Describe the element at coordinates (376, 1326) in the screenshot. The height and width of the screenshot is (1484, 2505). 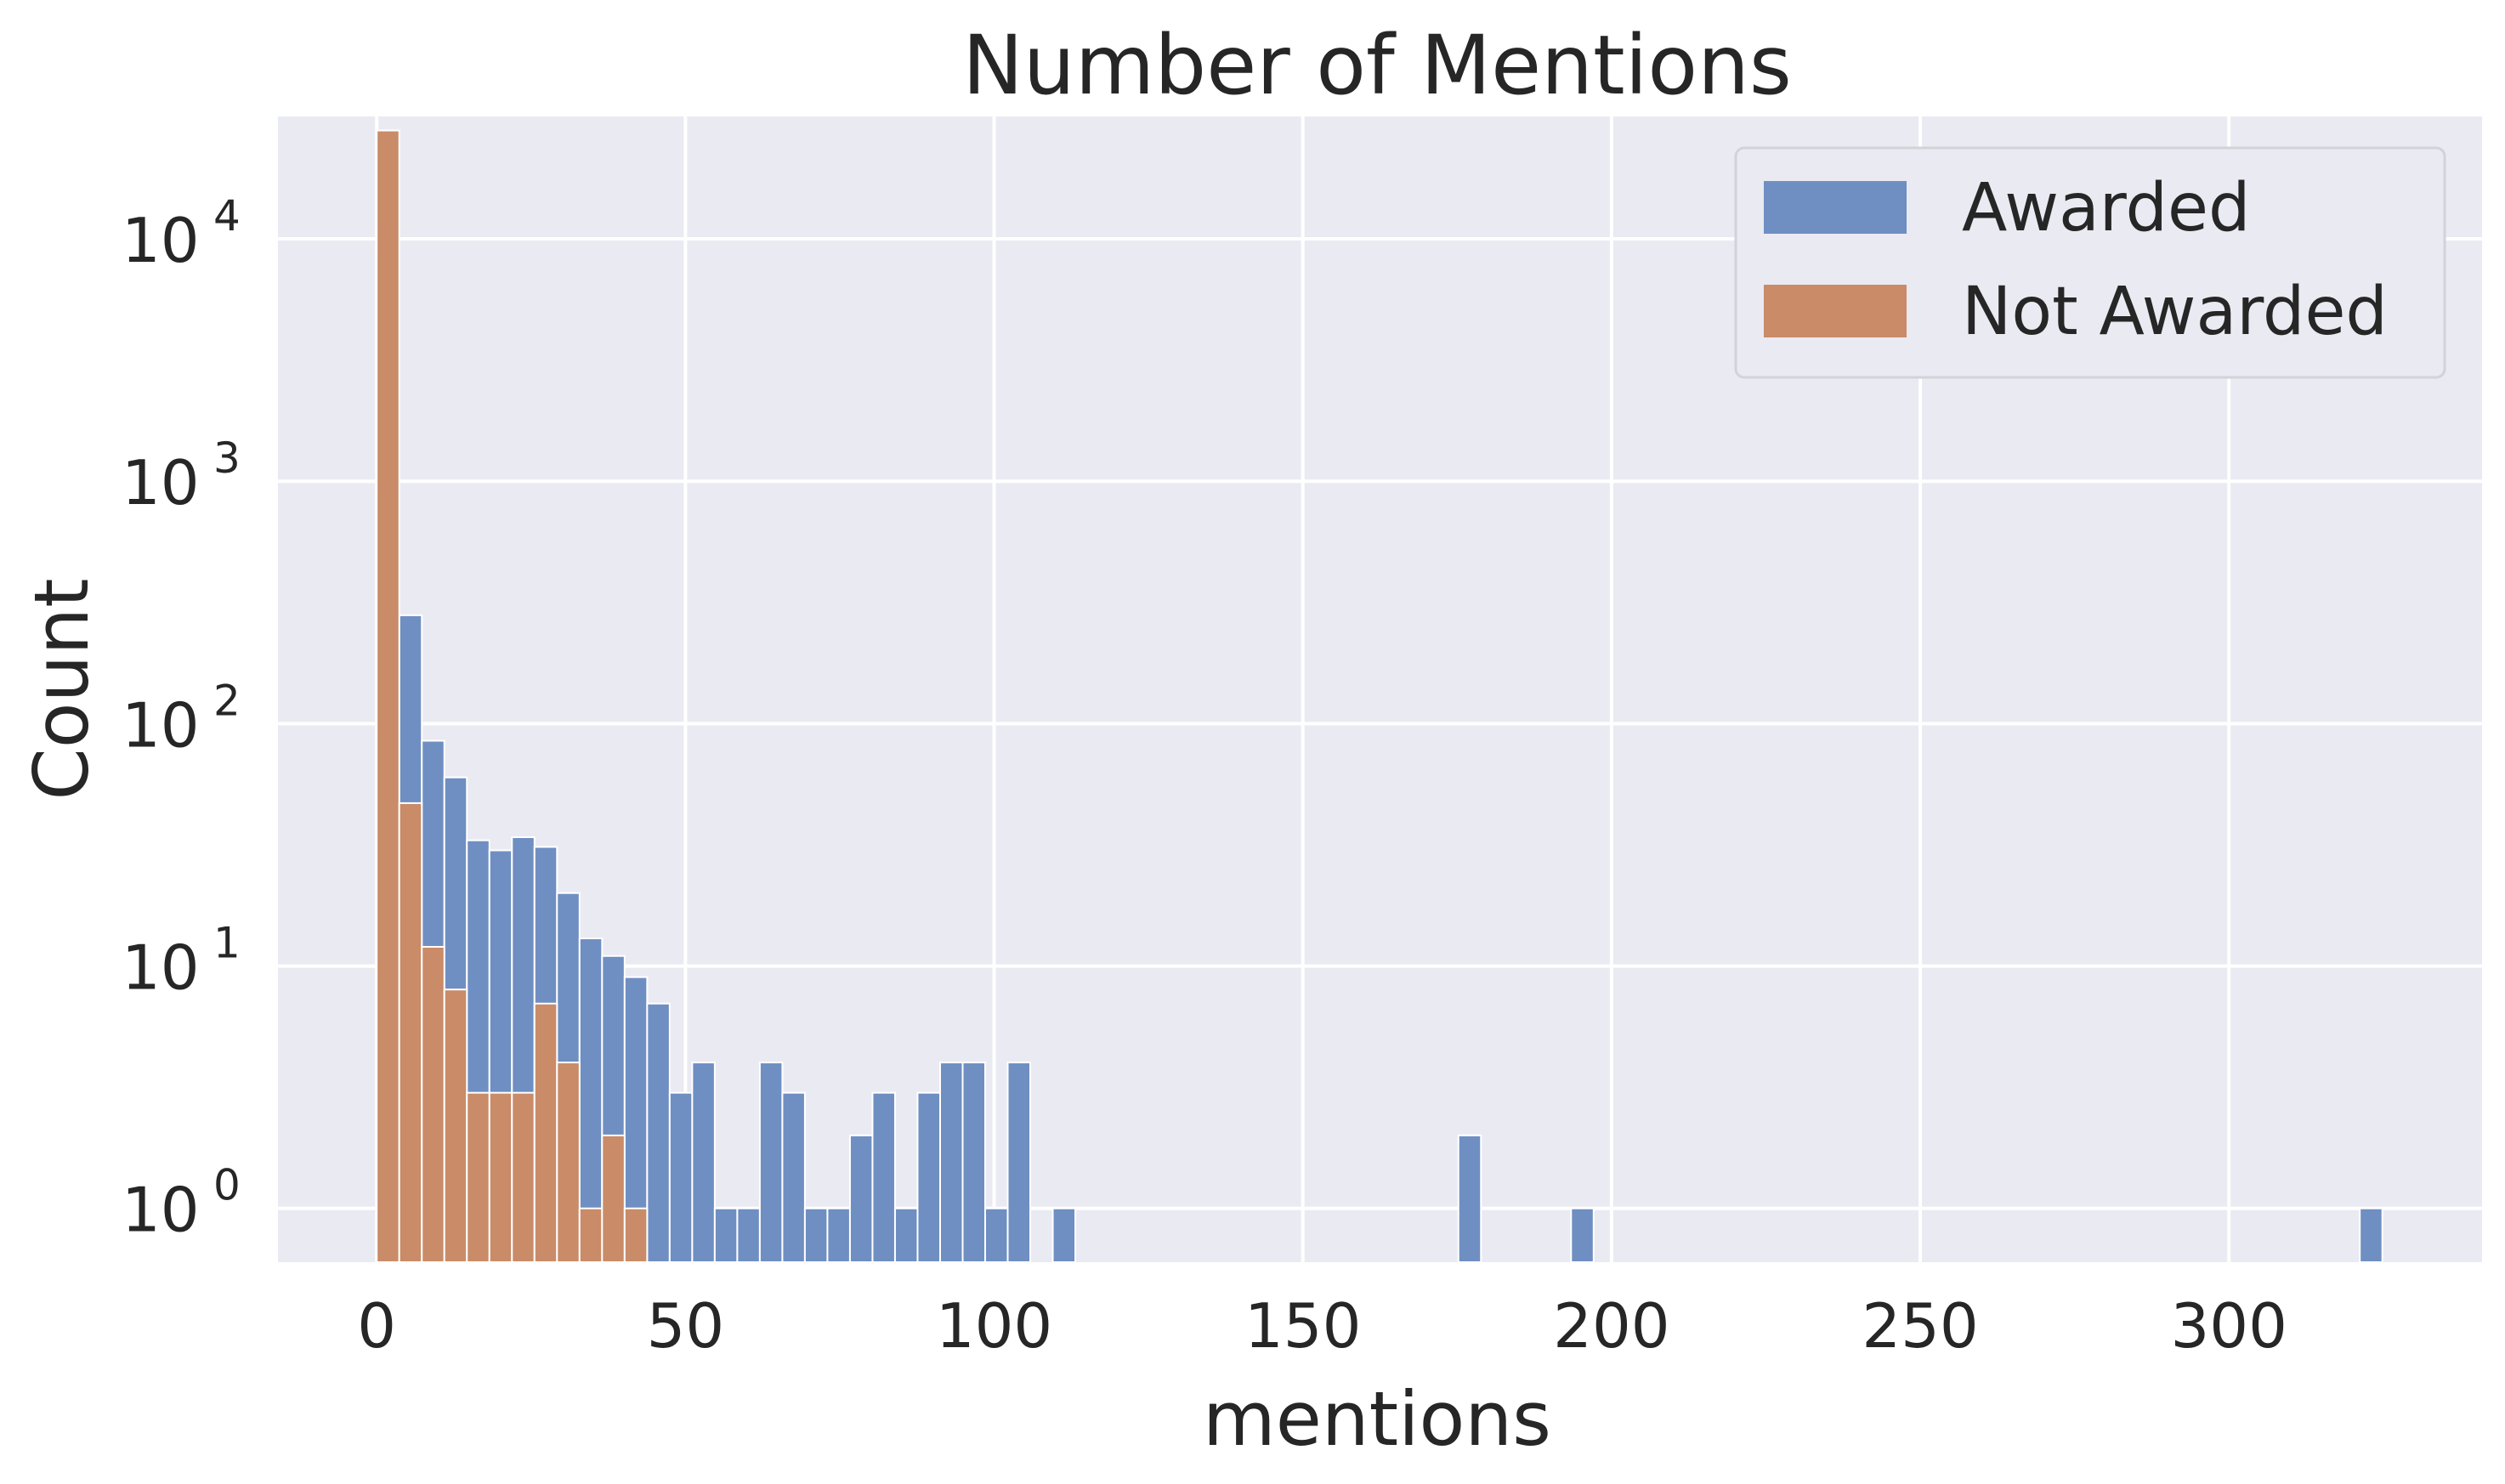
I see `x-tick-label: 0` at that location.